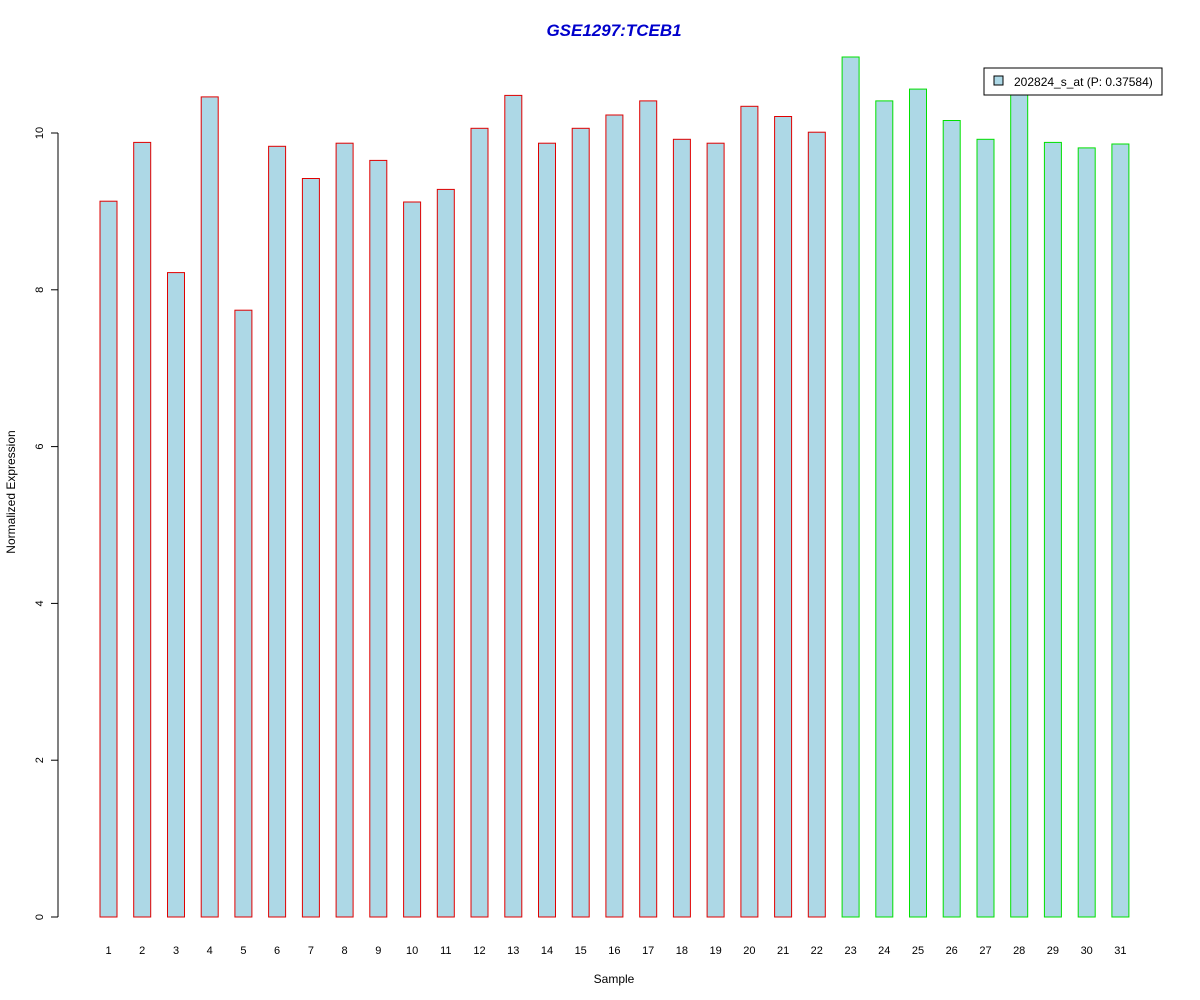 The width and height of the screenshot is (1200, 1000). What do you see at coordinates (547, 951) in the screenshot?
I see `x-tick-label: 14` at bounding box center [547, 951].